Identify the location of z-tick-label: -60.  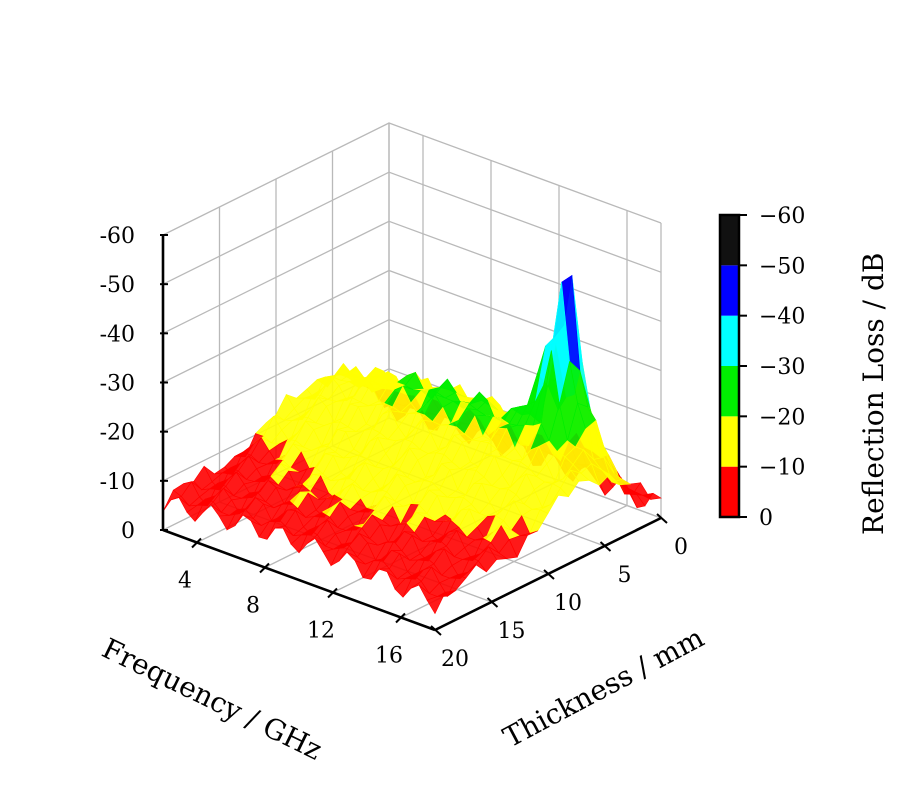
(117, 236).